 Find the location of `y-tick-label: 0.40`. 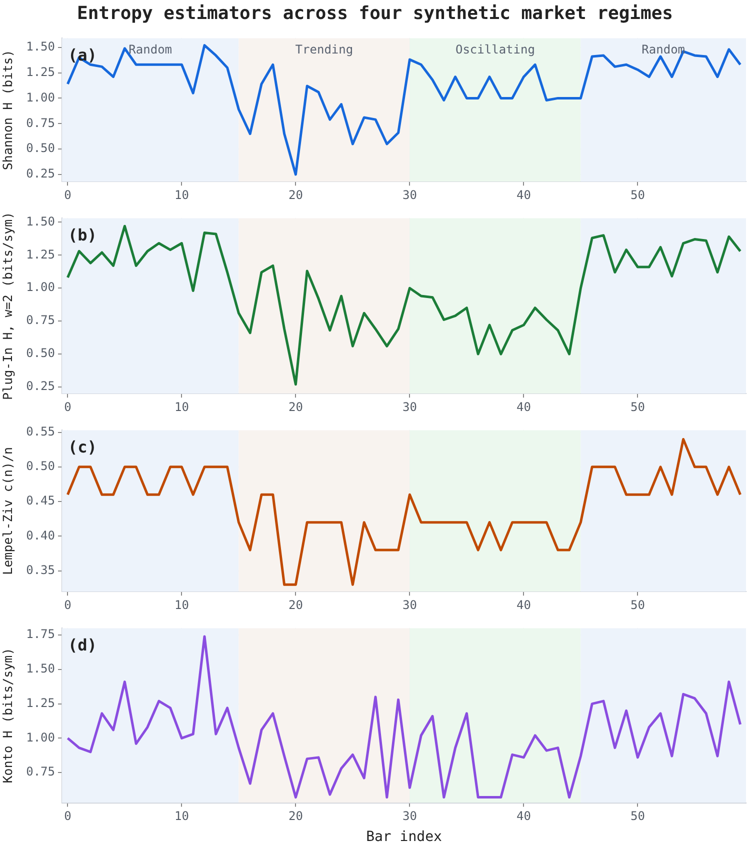

y-tick-label: 0.40 is located at coordinates (40, 535).